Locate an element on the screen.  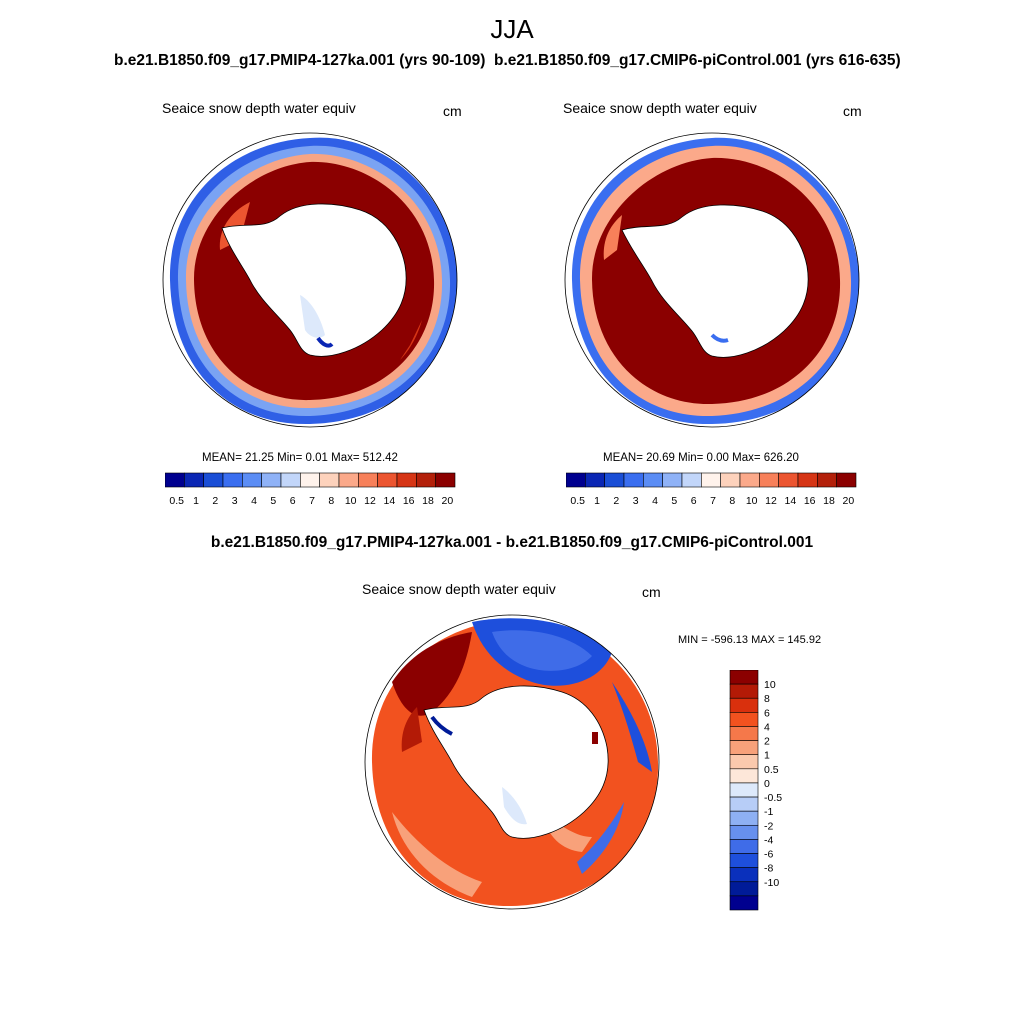
right-panel-label: Seaice snow depth water equiv is located at coordinates (660, 108).